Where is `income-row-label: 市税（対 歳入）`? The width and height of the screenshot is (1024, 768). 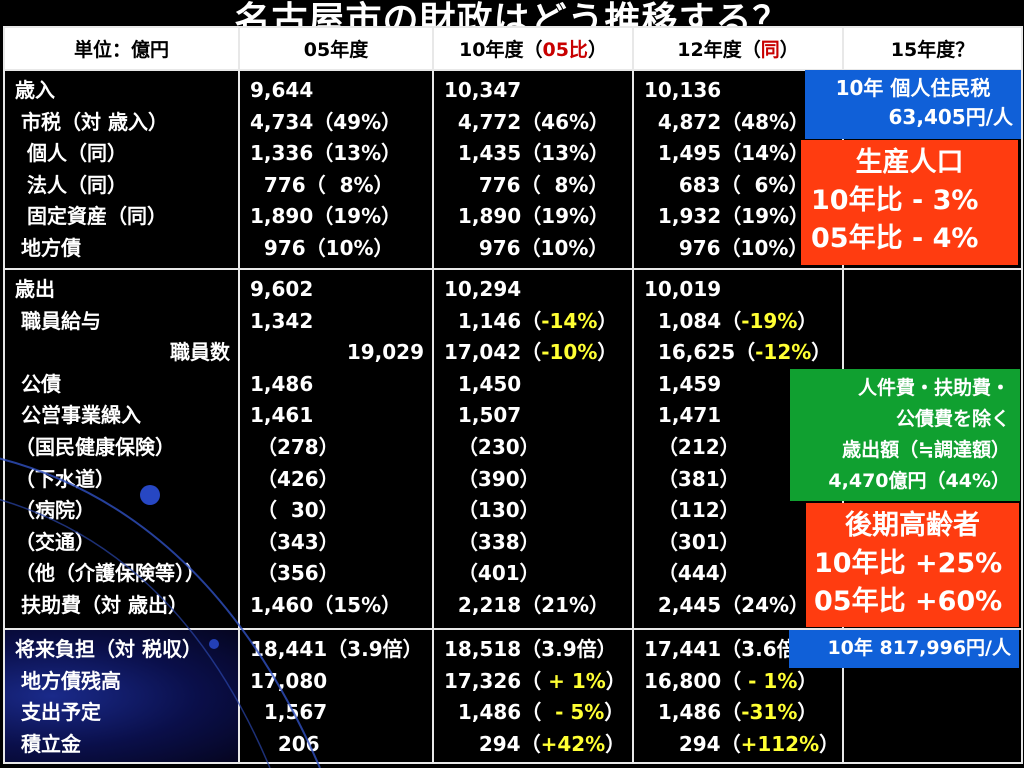
income-row-label: 市税（対 歳入） is located at coordinates (94, 121).